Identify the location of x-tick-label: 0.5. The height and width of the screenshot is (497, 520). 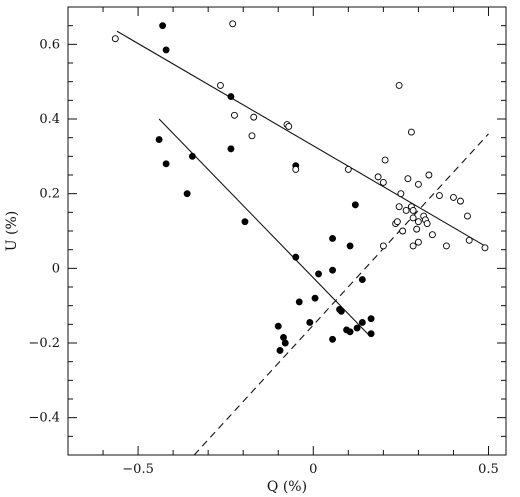
(488, 469).